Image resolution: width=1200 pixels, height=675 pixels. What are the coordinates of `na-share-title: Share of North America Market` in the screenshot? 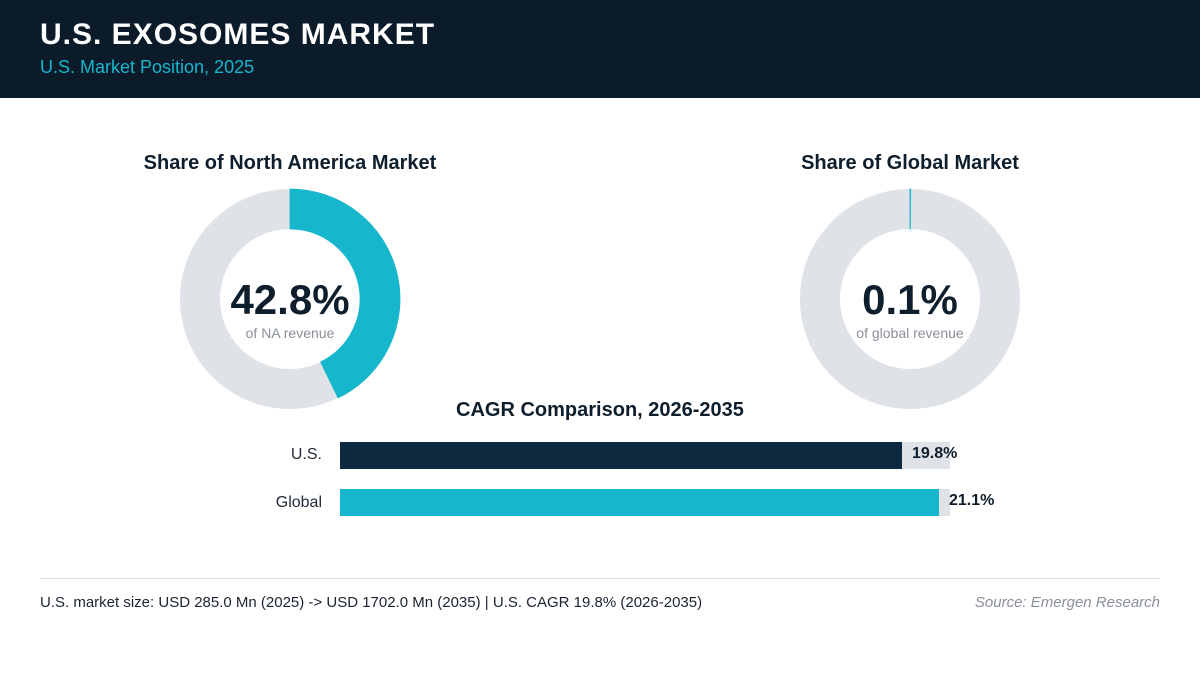 It's located at (290, 163).